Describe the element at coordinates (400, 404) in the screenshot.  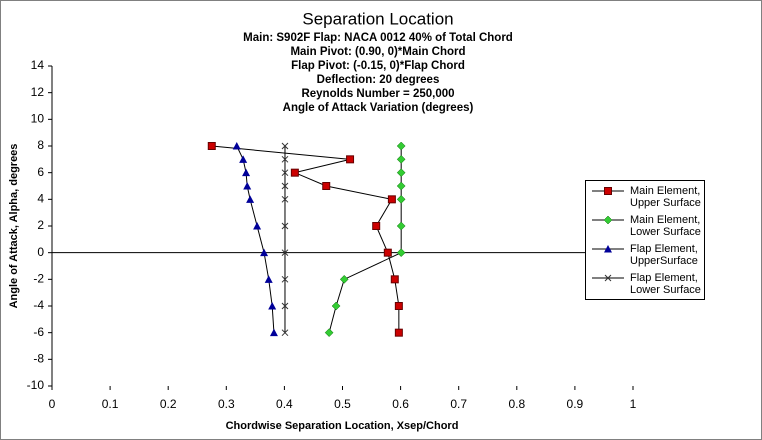
I see `x-tick-label: 0.6` at that location.